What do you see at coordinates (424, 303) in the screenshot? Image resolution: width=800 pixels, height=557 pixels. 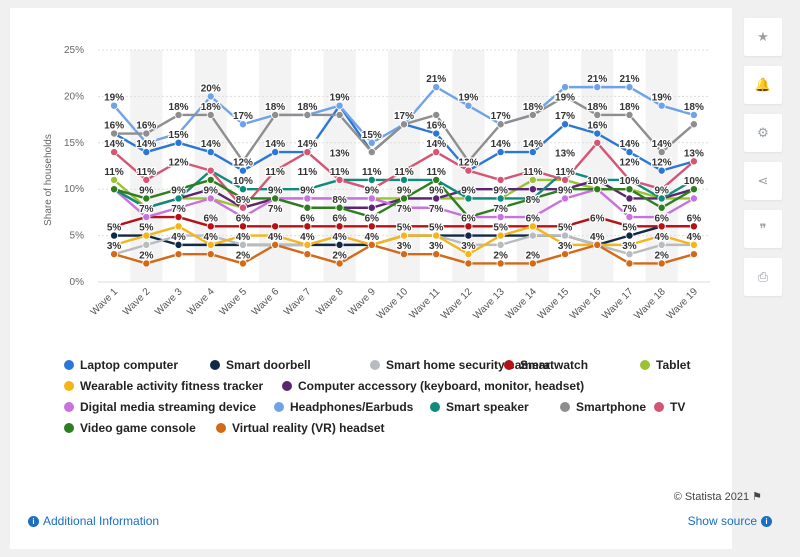 I see `x-tick-label: Wave 11` at bounding box center [424, 303].